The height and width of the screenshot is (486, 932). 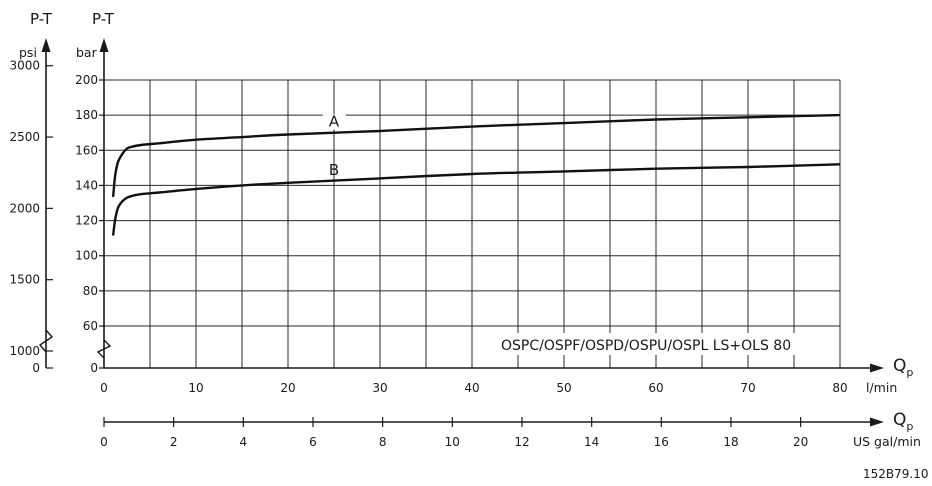 What do you see at coordinates (24, 280) in the screenshot?
I see `y-psi-tick-label: 1500` at bounding box center [24, 280].